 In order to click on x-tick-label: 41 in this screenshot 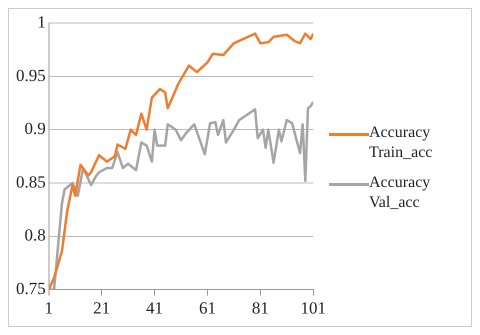, I will do `click(155, 308)`.